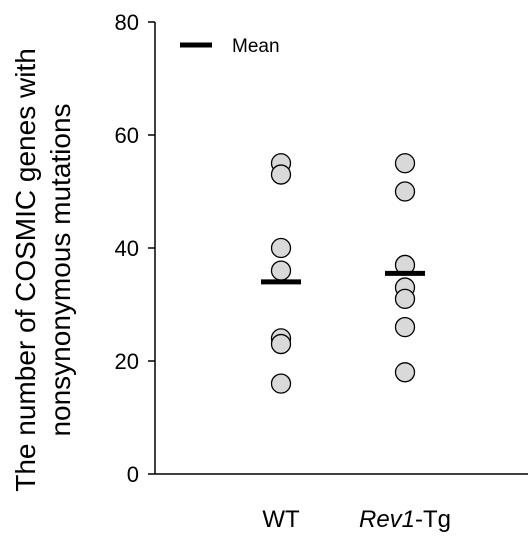  I want to click on legend: Mean, so click(230, 46).